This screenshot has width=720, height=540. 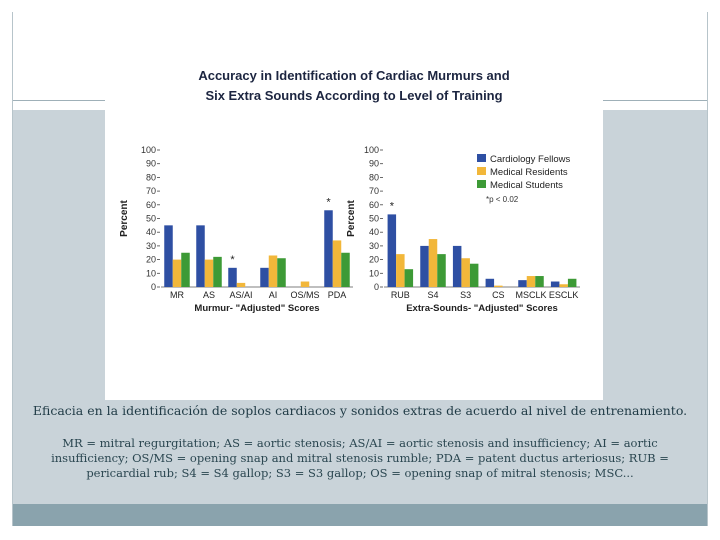 I want to click on x-axis-label: Murmur- "Adjusted" Scores, so click(x=256, y=308).